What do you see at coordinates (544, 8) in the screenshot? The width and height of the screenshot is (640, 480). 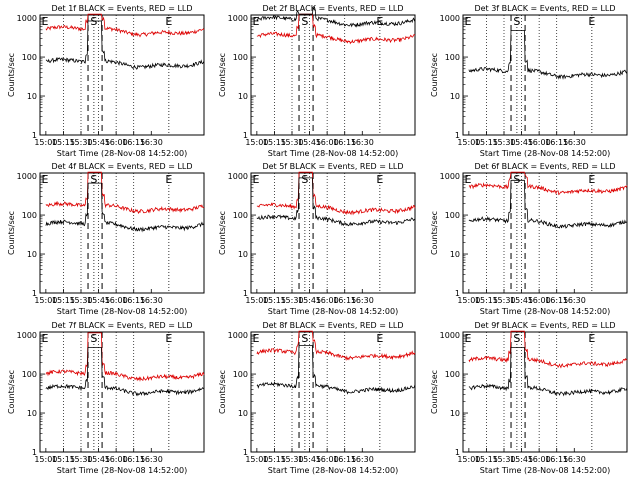 I see `panel-title: Det 3f BLACK = Events, RED = LLD` at bounding box center [544, 8].